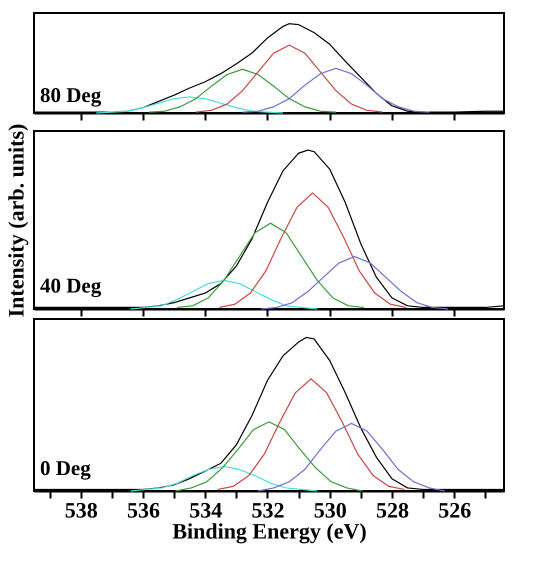 This screenshot has height=579, width=535. What do you see at coordinates (71, 95) in the screenshot?
I see `annotation: 80 Deg` at bounding box center [71, 95].